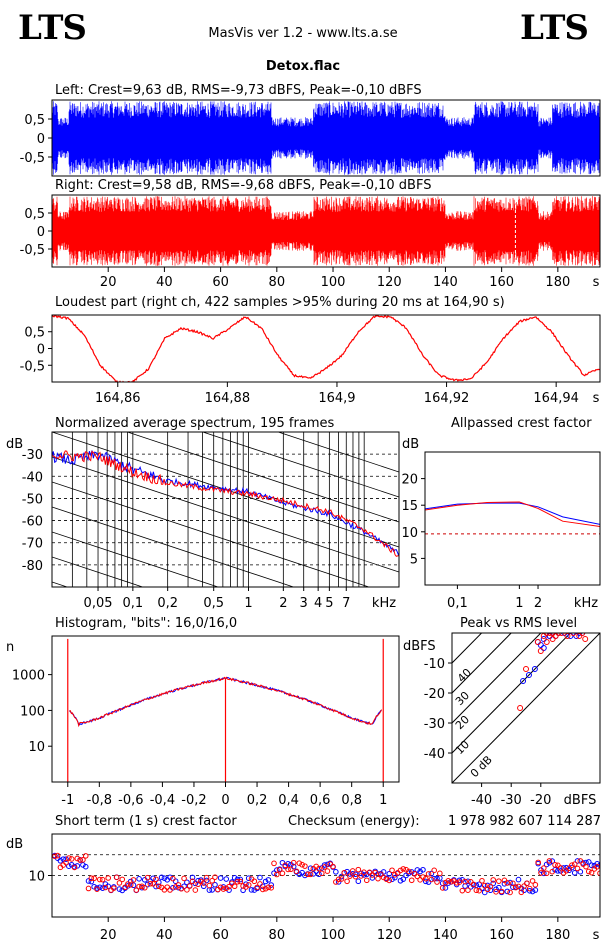  Describe the element at coordinates (146, 623) in the screenshot. I see `histogram-title: Histogram, "bits": 16,0/16,0` at that location.